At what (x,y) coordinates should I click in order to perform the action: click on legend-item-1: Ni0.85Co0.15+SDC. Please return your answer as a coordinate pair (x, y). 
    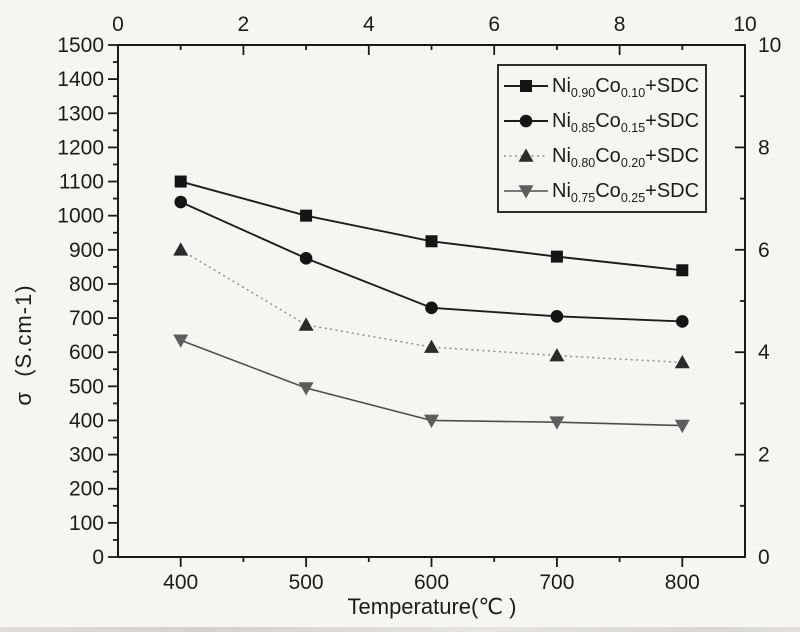
    Looking at the image, I should click on (603, 123).